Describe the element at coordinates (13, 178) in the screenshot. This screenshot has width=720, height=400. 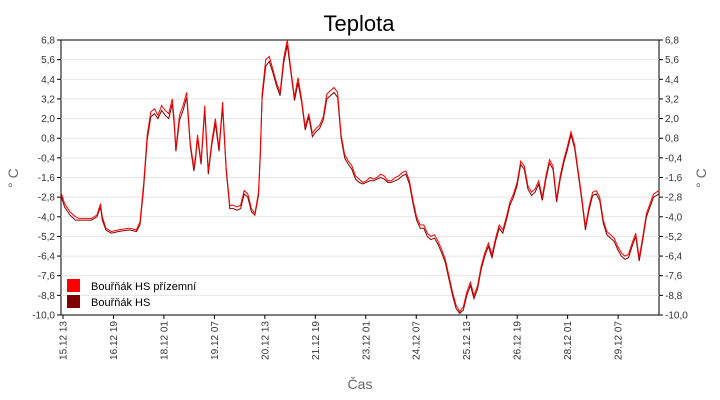
I see `y-axis-title-left: ° C` at that location.